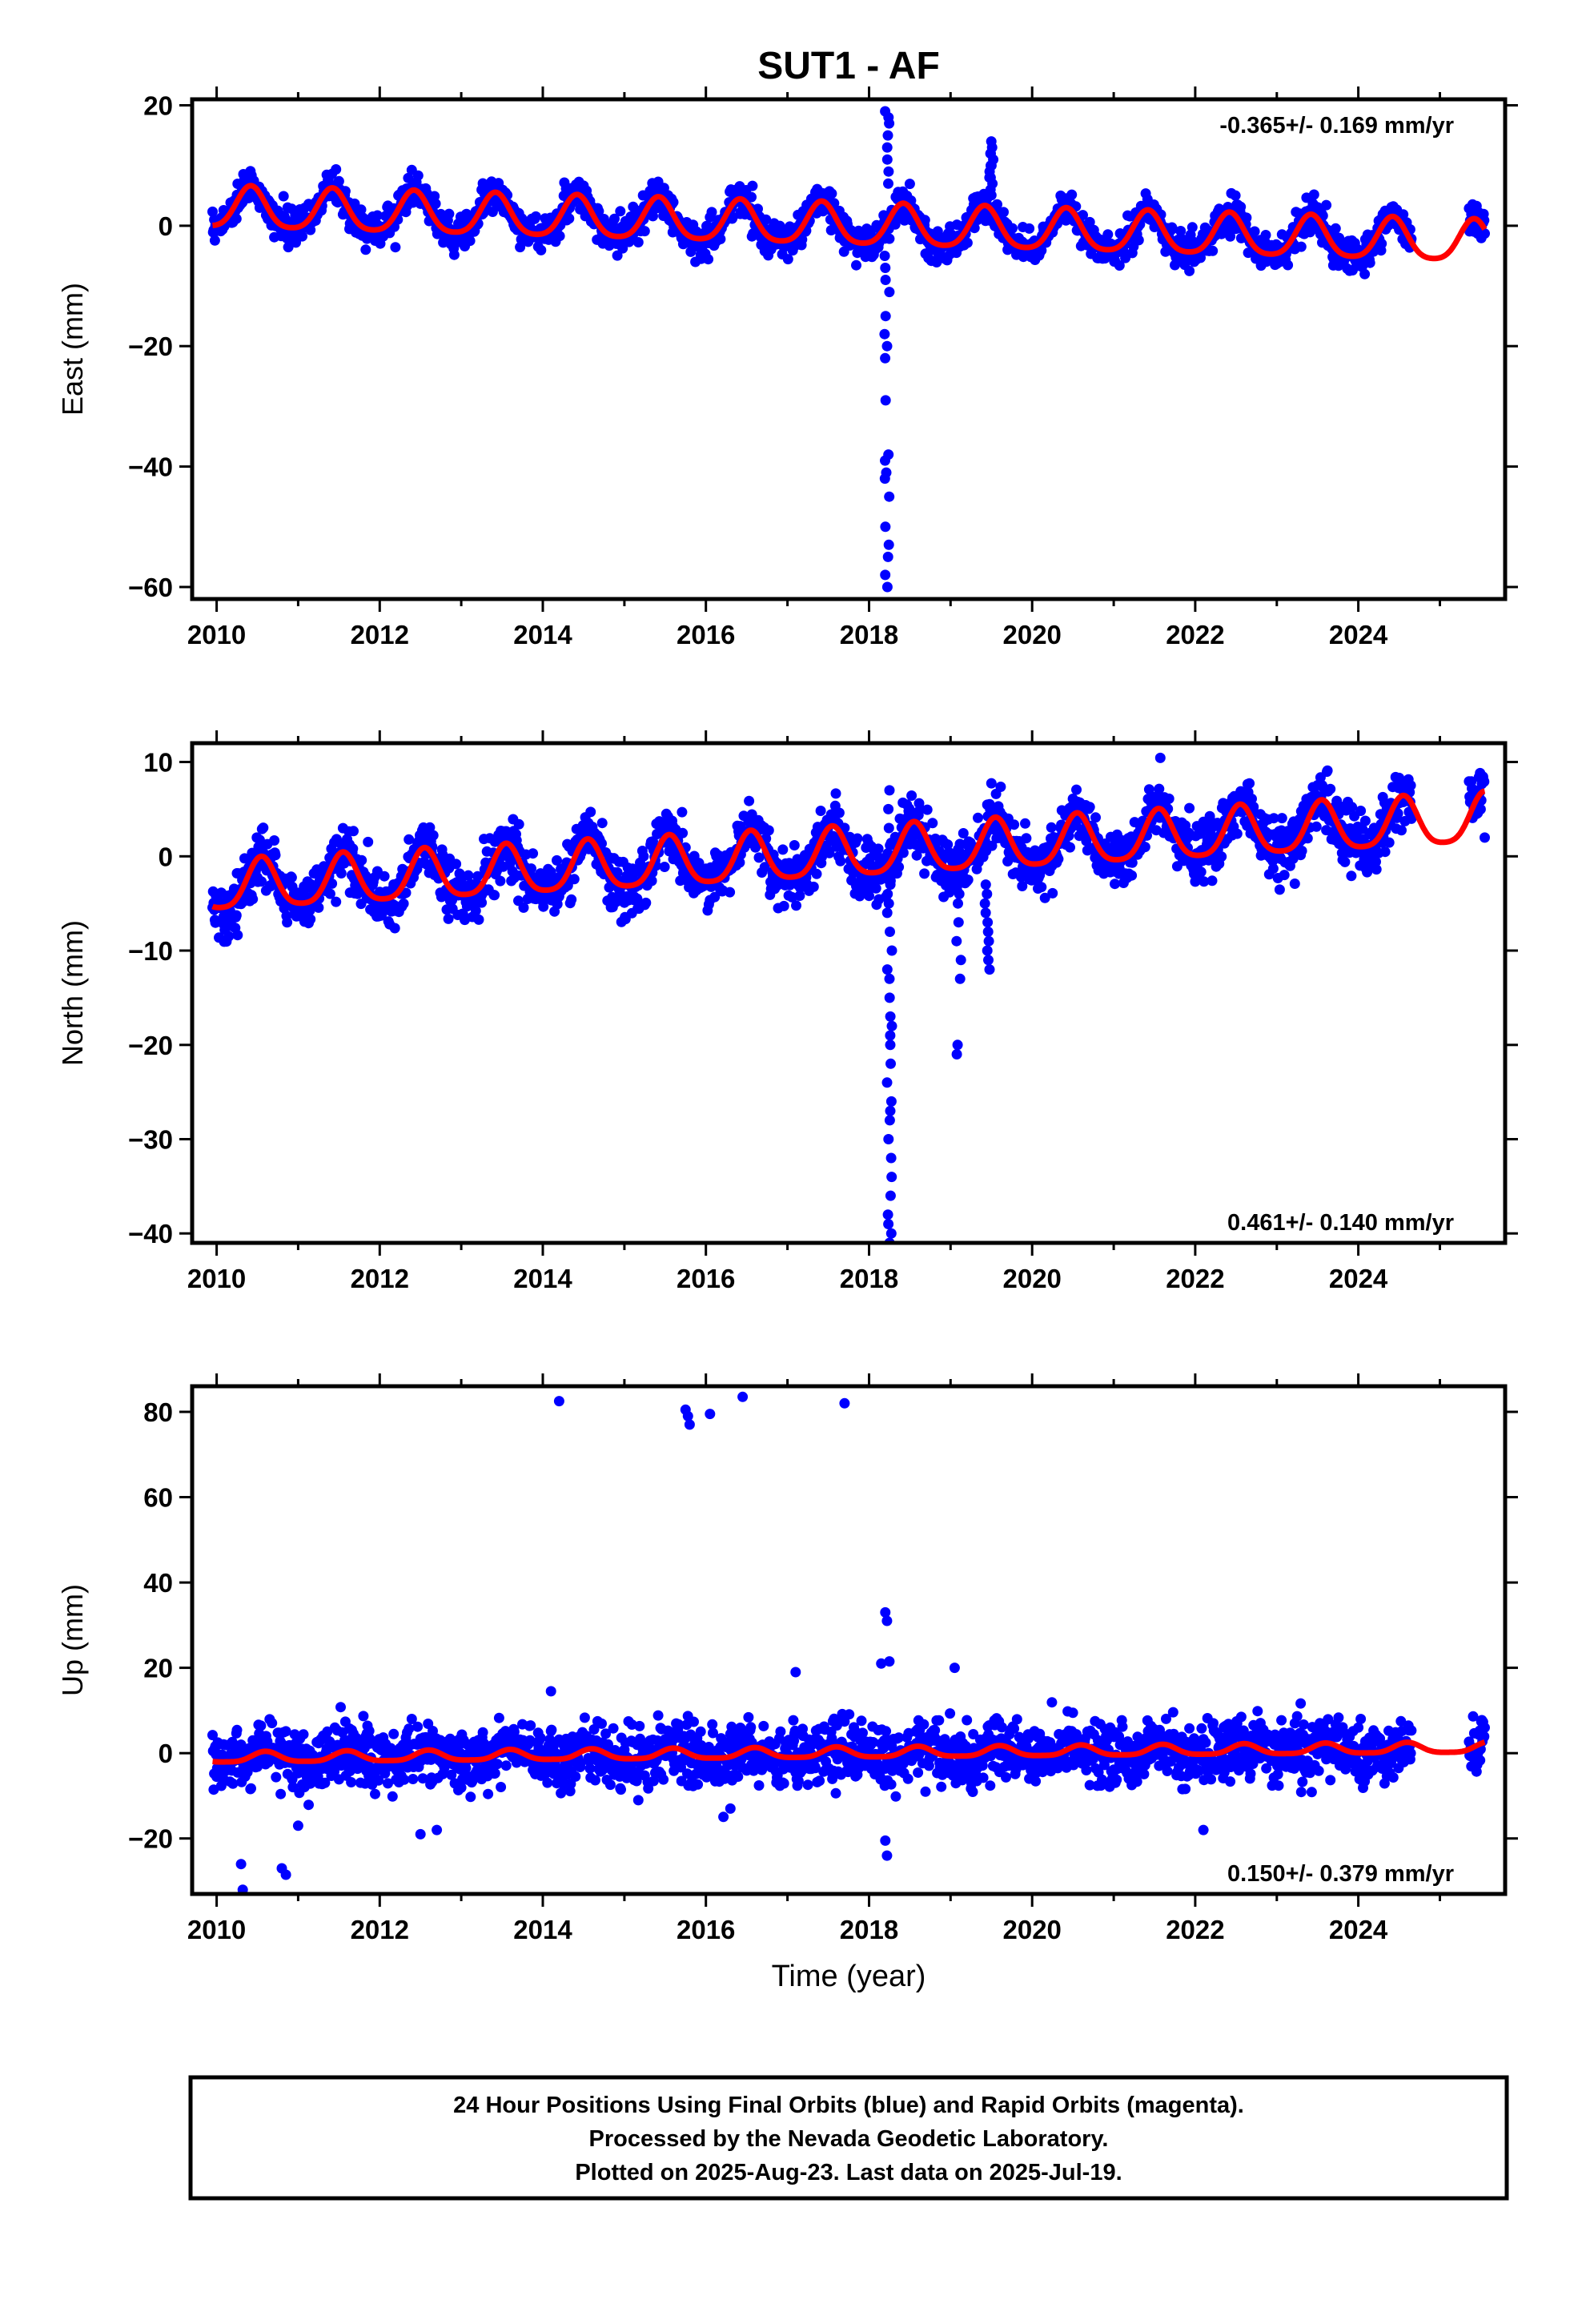 The width and height of the screenshot is (1582, 2324). What do you see at coordinates (151, 467) in the screenshot?
I see `y-tick-label-east-3: −40` at bounding box center [151, 467].